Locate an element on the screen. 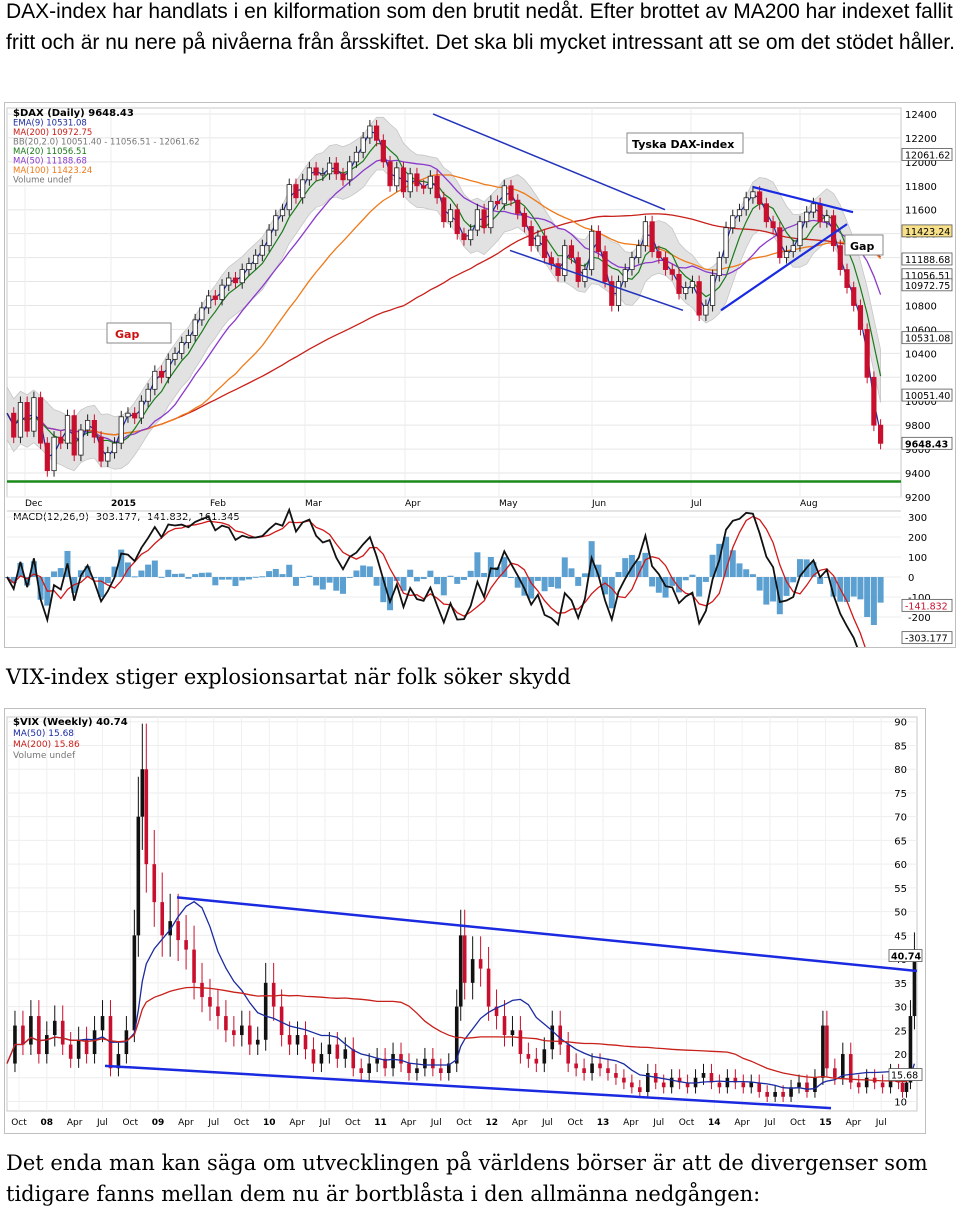  dax-x-tick-label: Aug is located at coordinates (809, 504).